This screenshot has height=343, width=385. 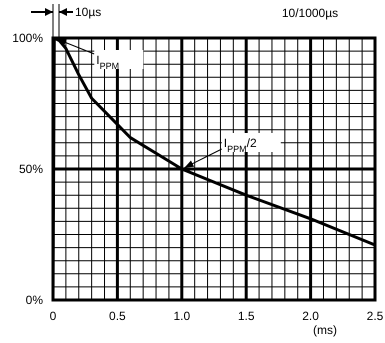 What do you see at coordinates (240, 145) in the screenshot?
I see `annotation: I$_{PPM}$/2` at bounding box center [240, 145].